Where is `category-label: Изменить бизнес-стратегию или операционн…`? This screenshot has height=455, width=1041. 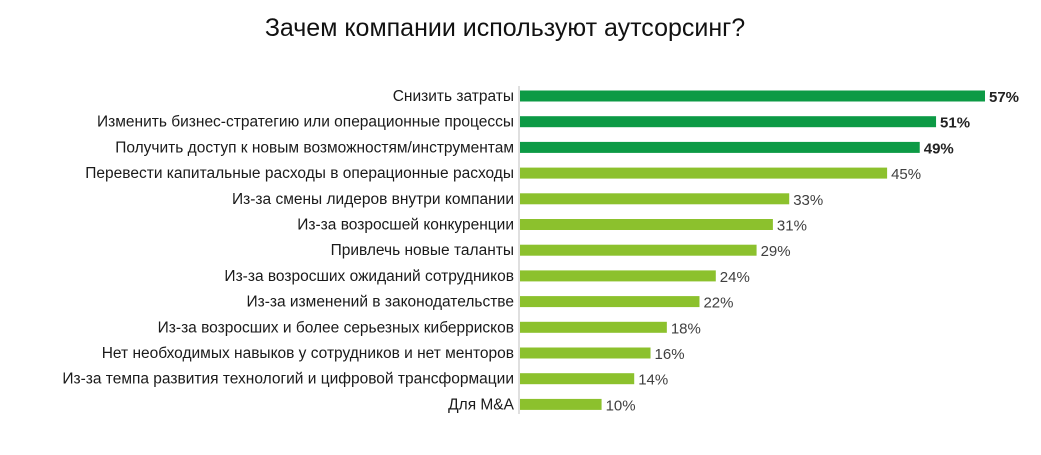 category-label: Изменить бизнес-стратегию или операционн… is located at coordinates (305, 122).